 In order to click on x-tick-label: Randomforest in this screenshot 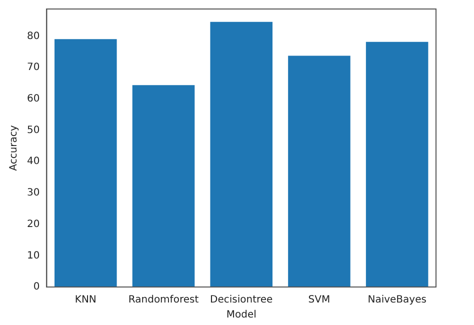, I will do `click(163, 300)`.